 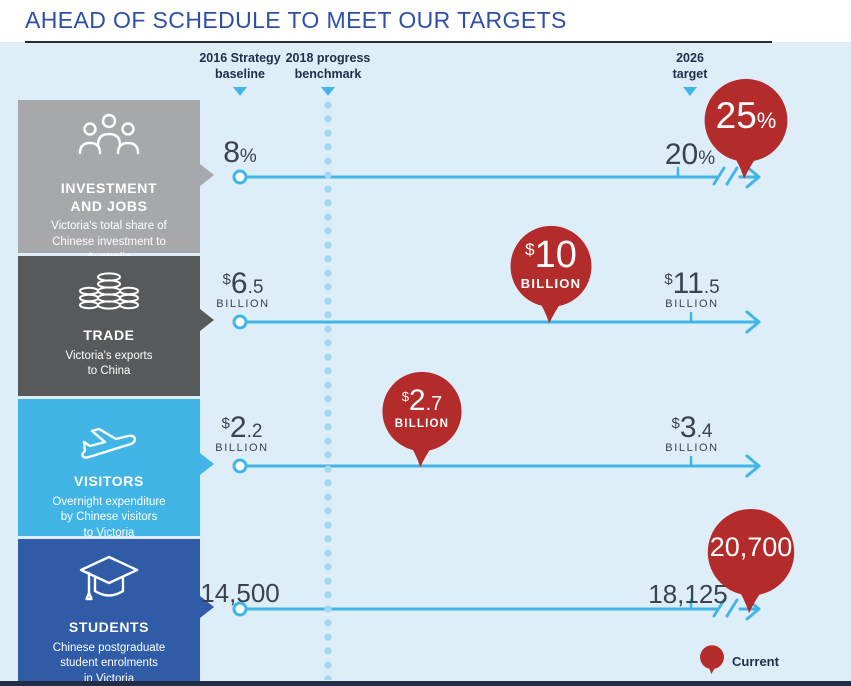 What do you see at coordinates (242, 432) in the screenshot?
I see `baseline-value-visitors: $2.2 BILLION` at bounding box center [242, 432].